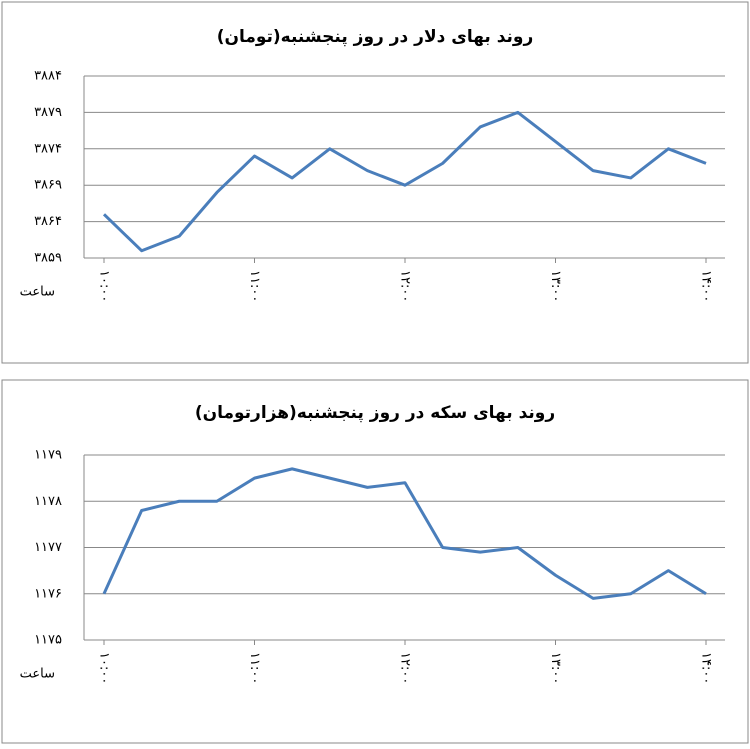 The image size is (750, 749). What do you see at coordinates (48, 221) in the screenshot?
I see `y-tick-label: ۳۸۶۴` at bounding box center [48, 221].